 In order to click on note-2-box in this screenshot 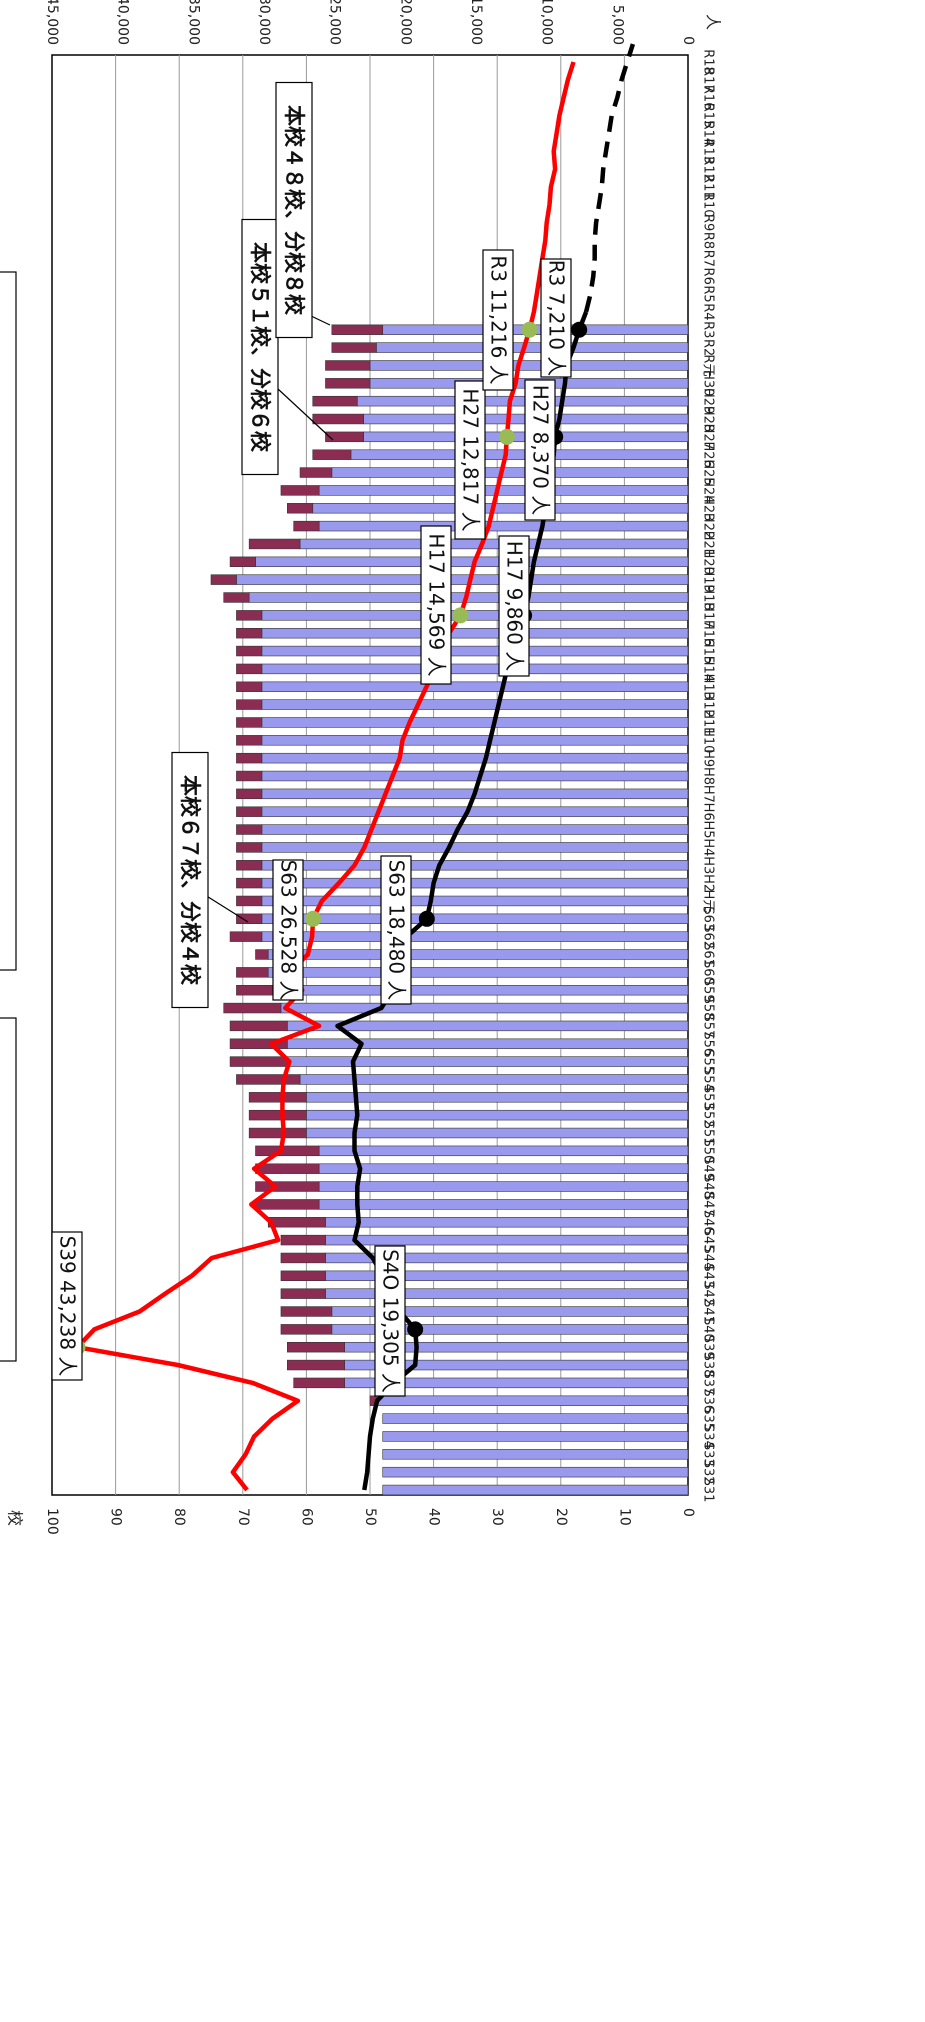, I will do `click(260, 347)`.